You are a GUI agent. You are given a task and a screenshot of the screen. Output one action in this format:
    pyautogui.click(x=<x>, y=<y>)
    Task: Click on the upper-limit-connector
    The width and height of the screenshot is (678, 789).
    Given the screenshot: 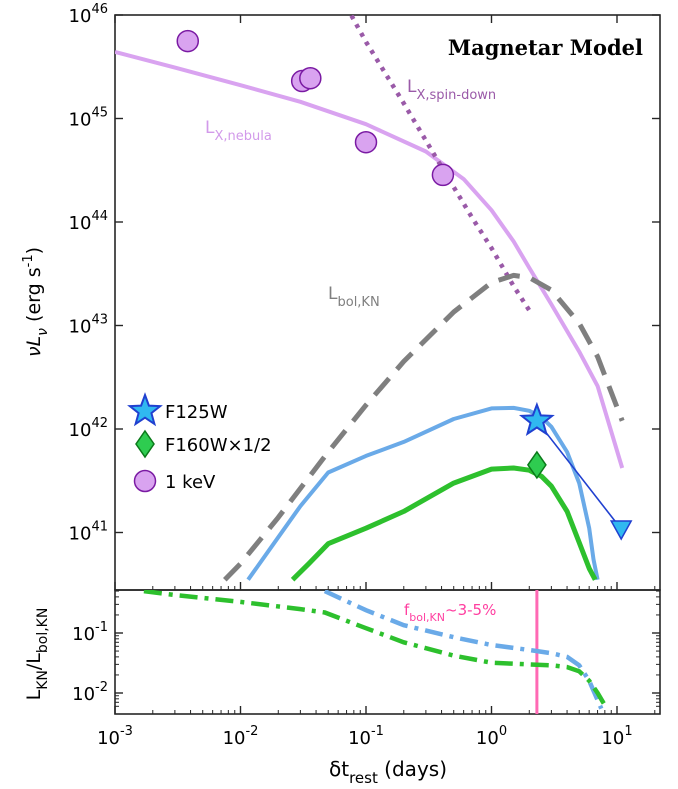 What is the action you would take?
    pyautogui.click(x=579, y=475)
    